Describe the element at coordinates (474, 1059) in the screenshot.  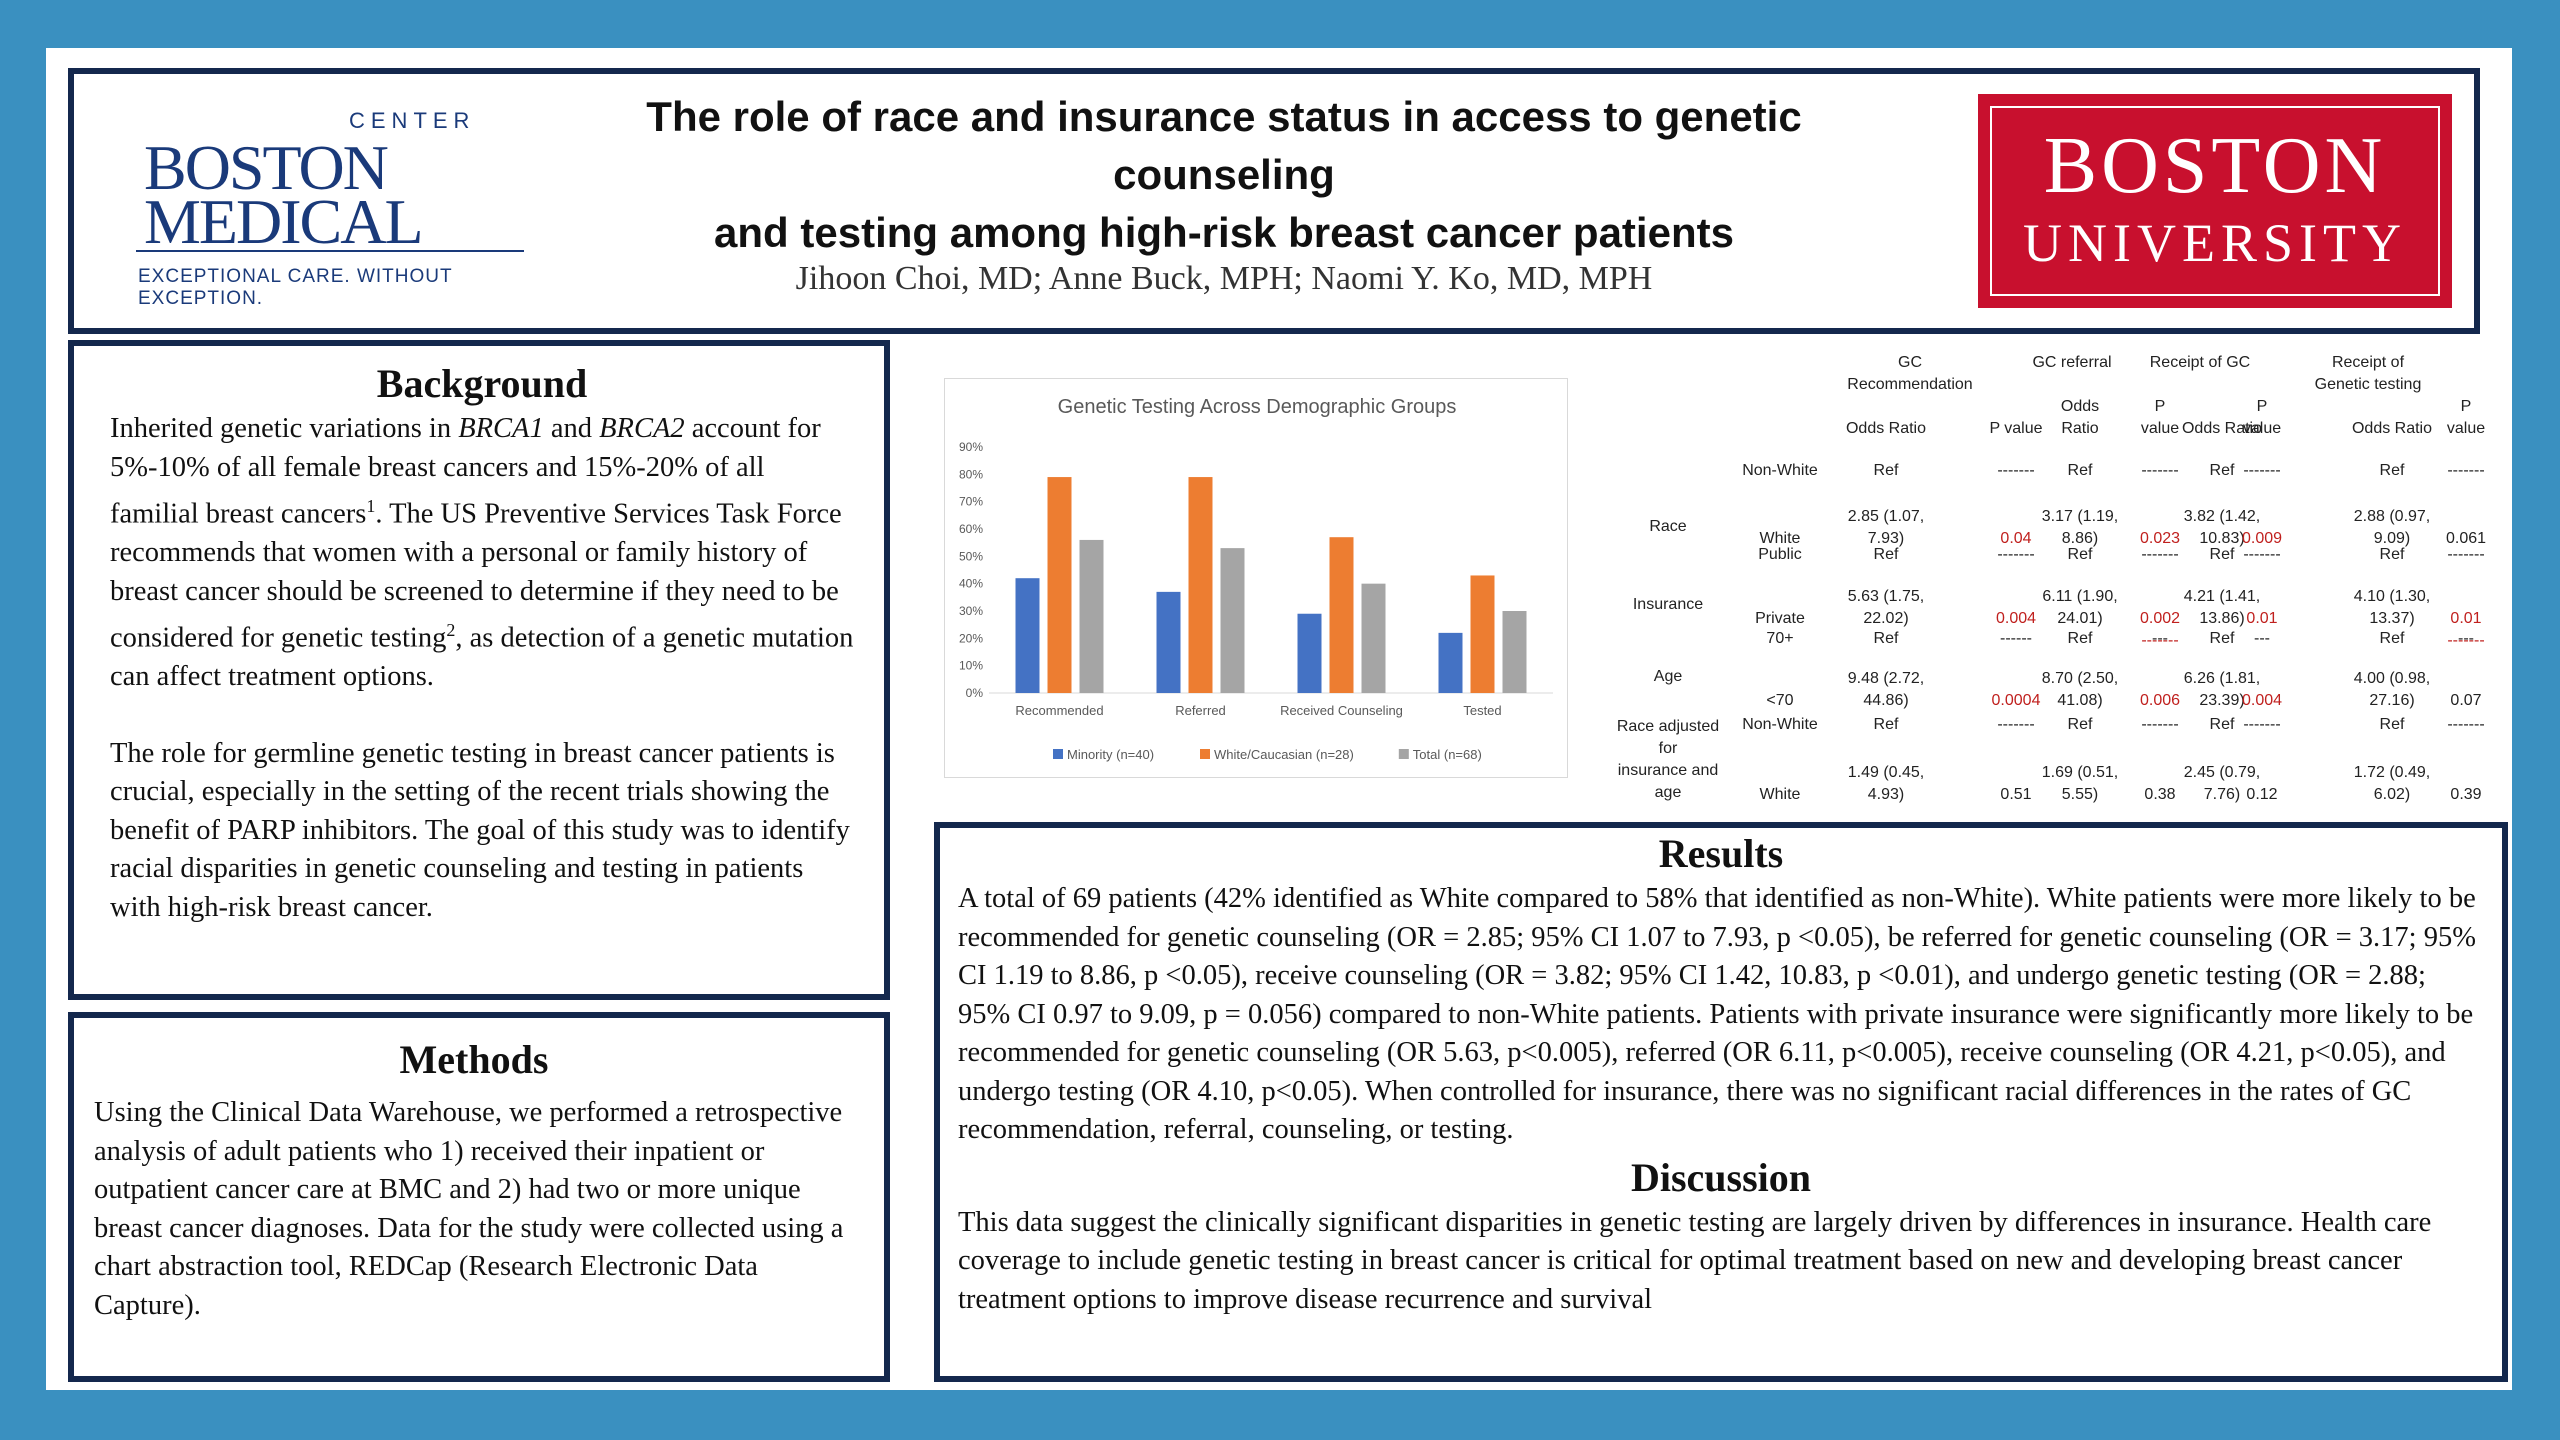
I see `methods-heading: Methods` at that location.